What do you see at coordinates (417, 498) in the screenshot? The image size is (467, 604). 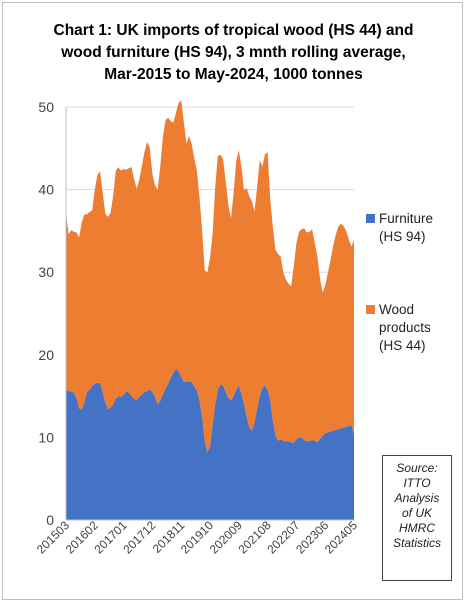 I see `source-line: Analysis` at bounding box center [417, 498].